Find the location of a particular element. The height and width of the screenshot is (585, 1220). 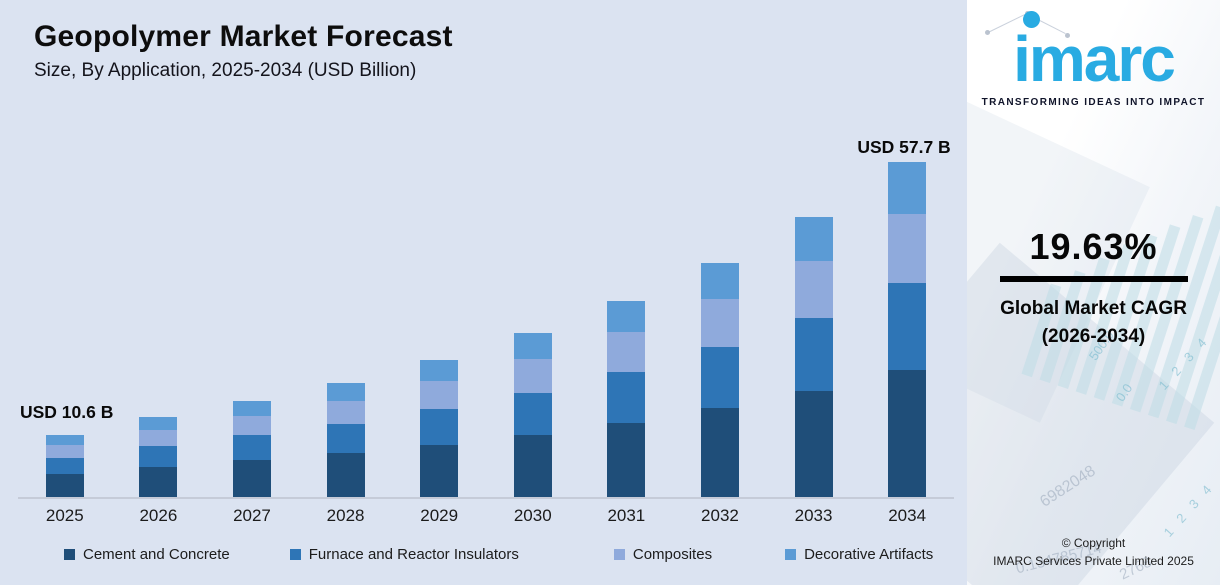

legend-item: Furnace and Reactor Insulators is located at coordinates (404, 554).